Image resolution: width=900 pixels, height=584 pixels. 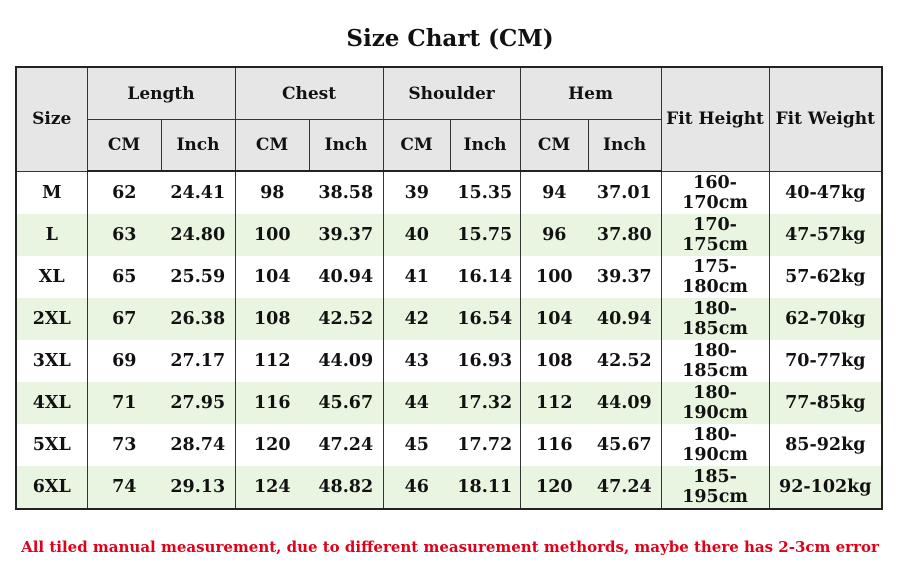 What do you see at coordinates (826, 192) in the screenshot?
I see `cell-fit-weight: 40-47kg` at bounding box center [826, 192].